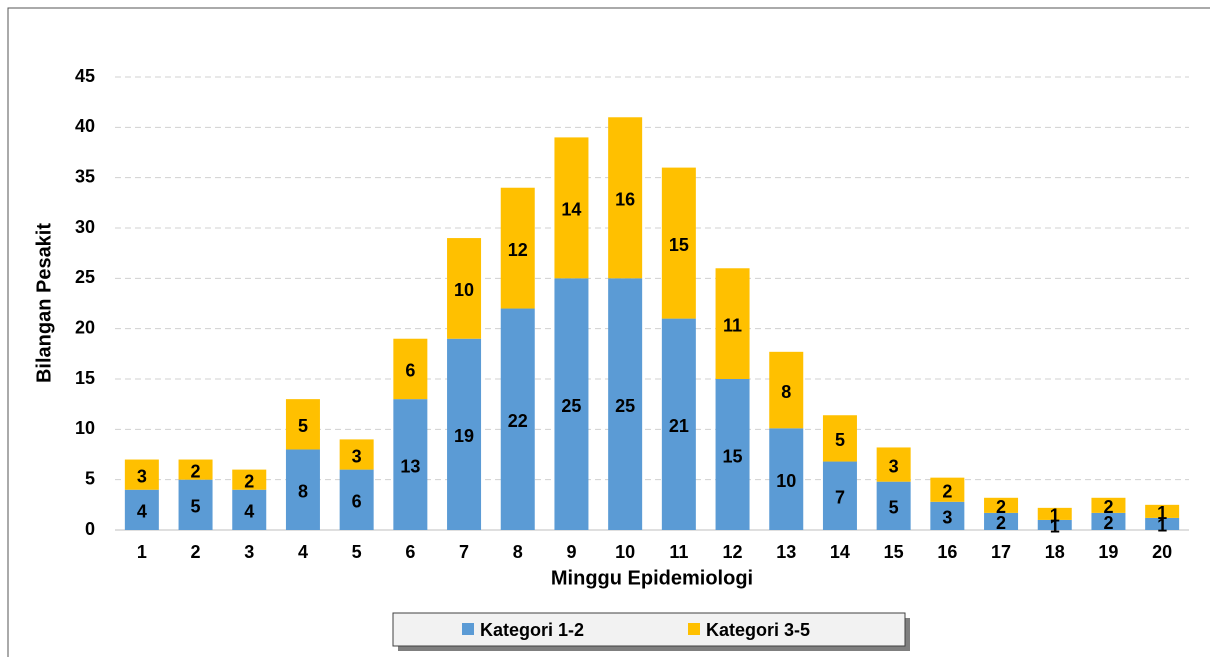  What do you see at coordinates (1001, 552) in the screenshot?
I see `x-tick-label: 17` at bounding box center [1001, 552].